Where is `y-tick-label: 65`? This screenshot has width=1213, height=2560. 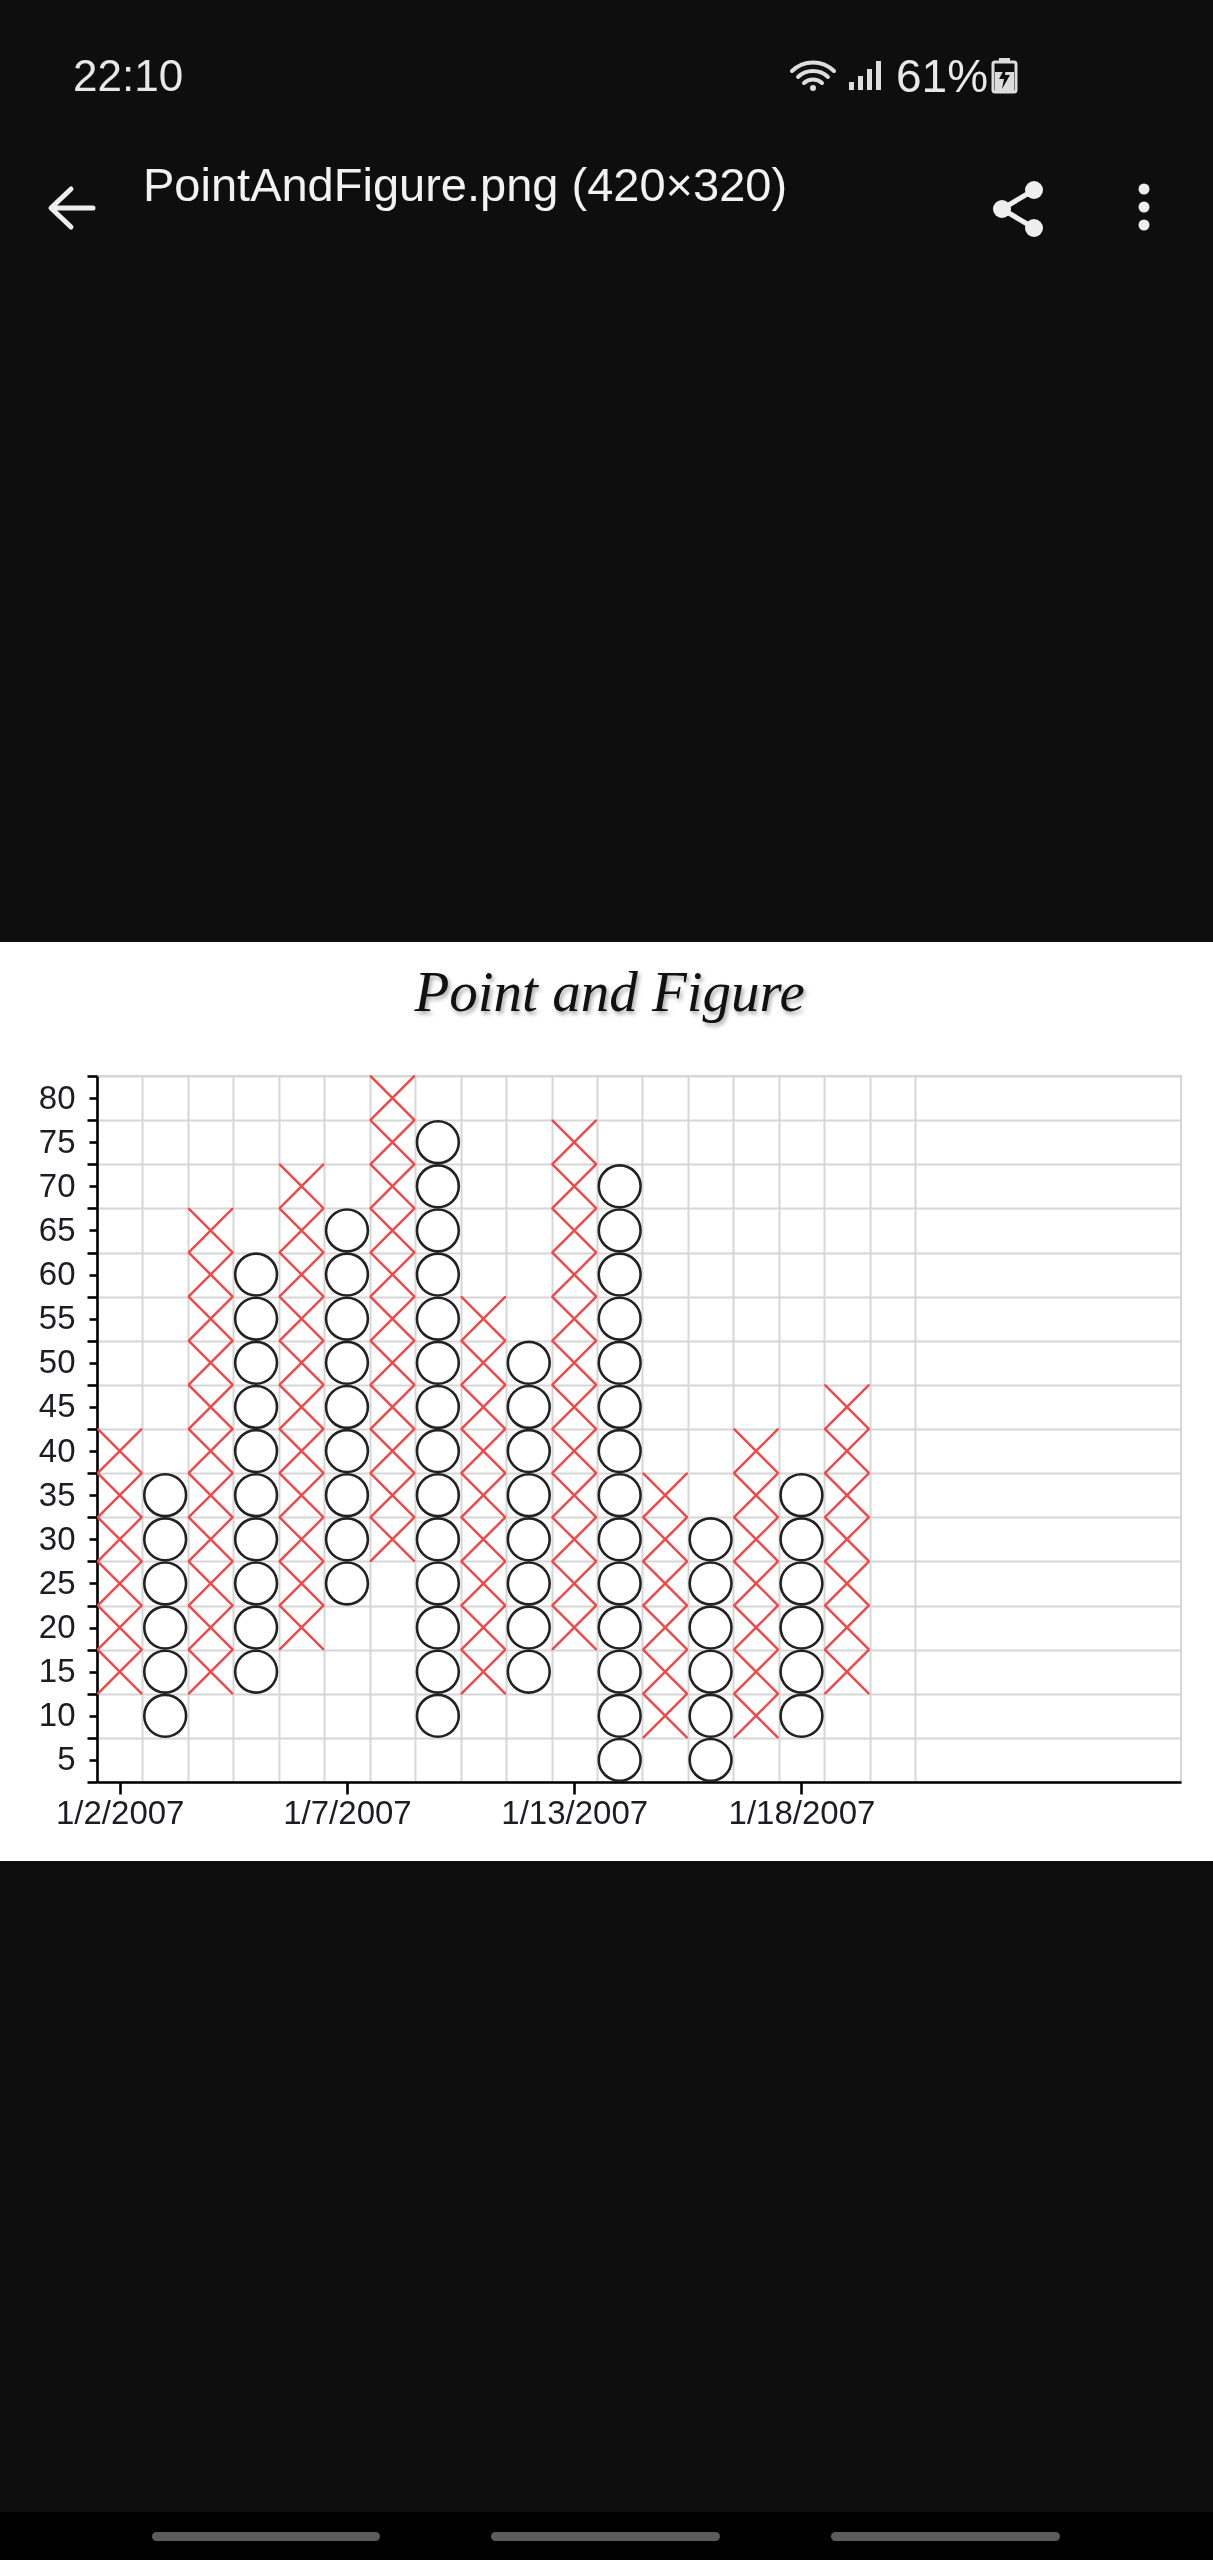 y-tick-label: 65 is located at coordinates (57, 1229).